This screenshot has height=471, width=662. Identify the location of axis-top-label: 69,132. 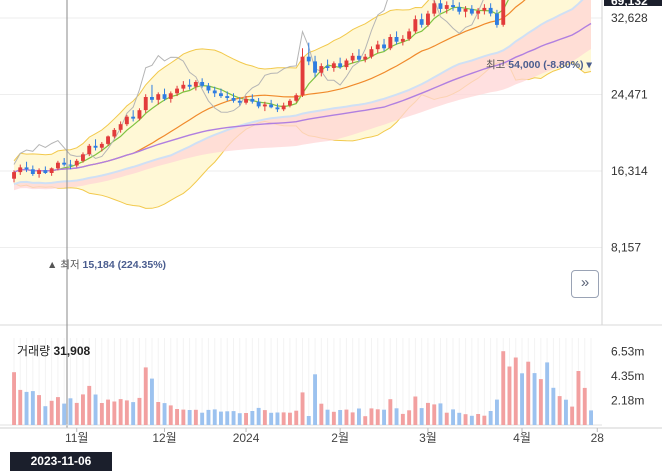
(629, 4).